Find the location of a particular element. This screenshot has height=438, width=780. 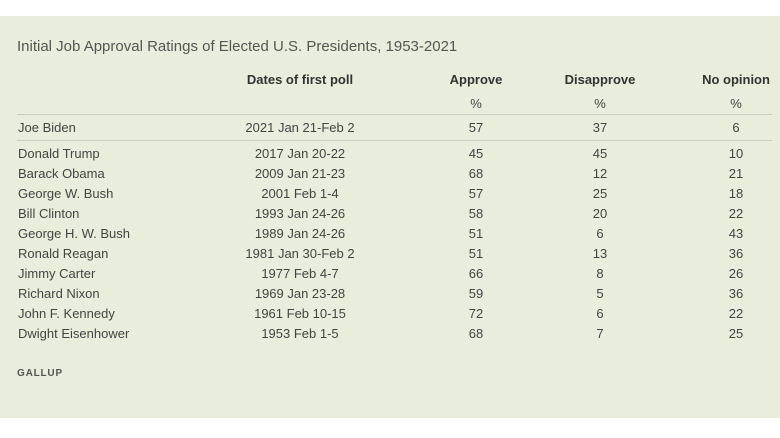

unit-disapprove: % is located at coordinates (600, 103).